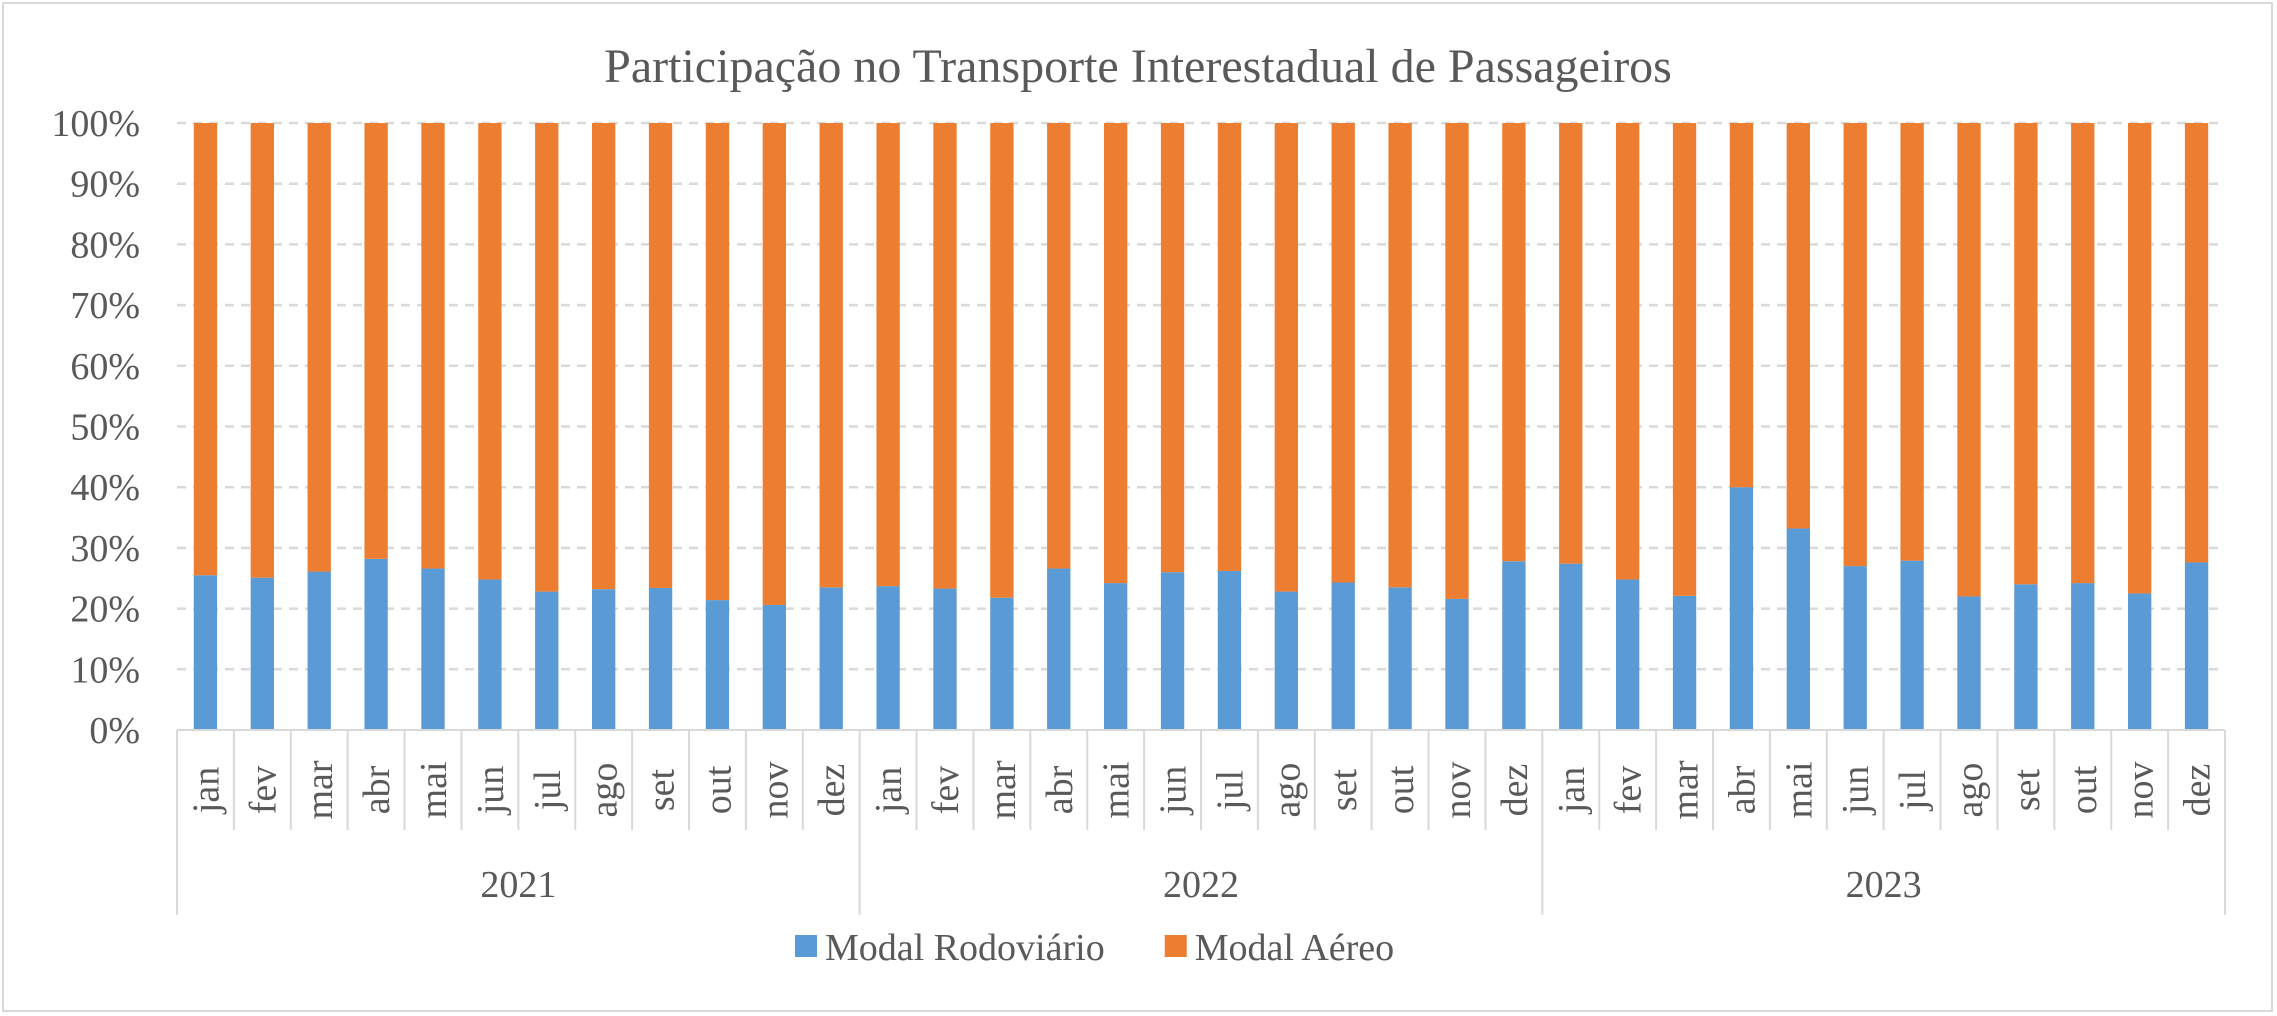 The image size is (2277, 1016). Describe the element at coordinates (105, 367) in the screenshot. I see `y-tick-label: 60%` at that location.